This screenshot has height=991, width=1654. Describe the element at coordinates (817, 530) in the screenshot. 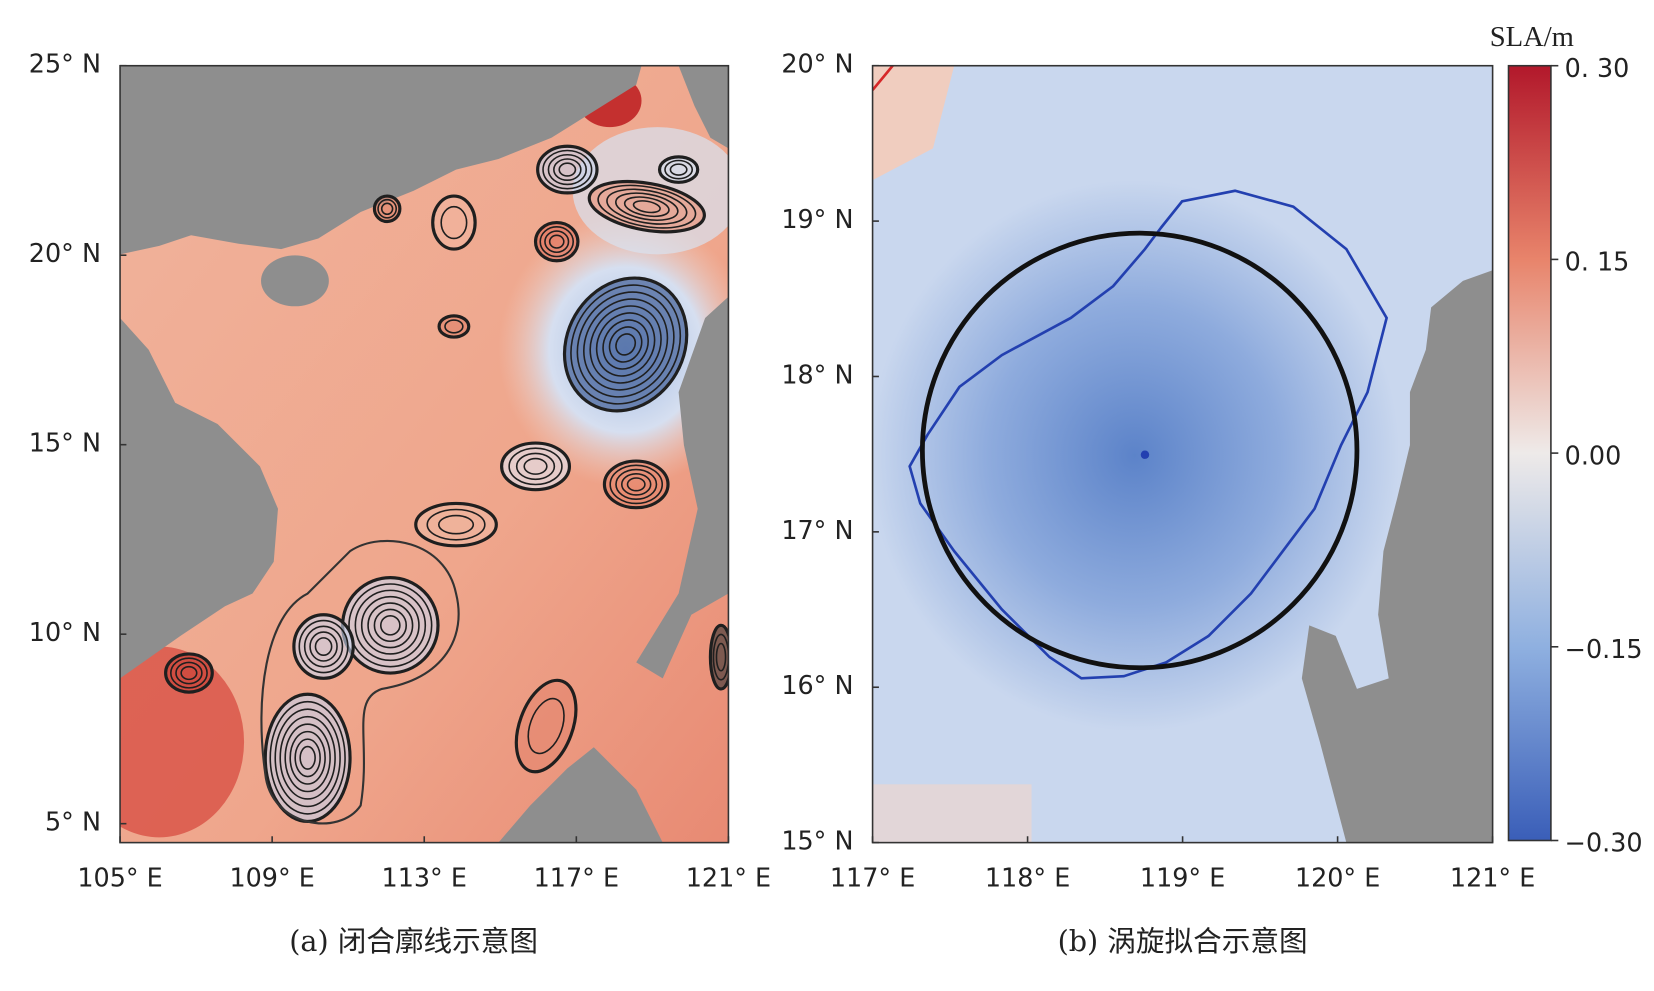

I see `y-tick-label: 17° N` at that location.